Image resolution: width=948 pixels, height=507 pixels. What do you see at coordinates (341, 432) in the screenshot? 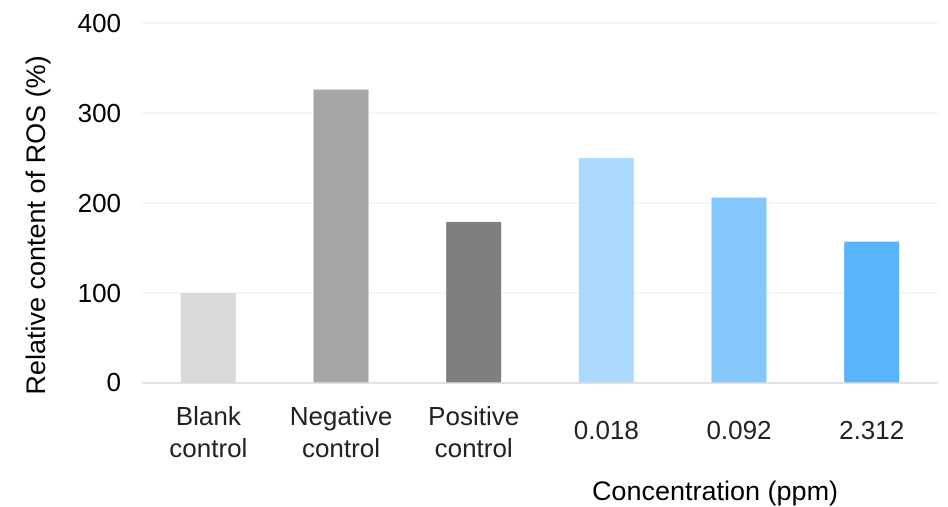
I see `x-tick-label: Negative control` at bounding box center [341, 432].